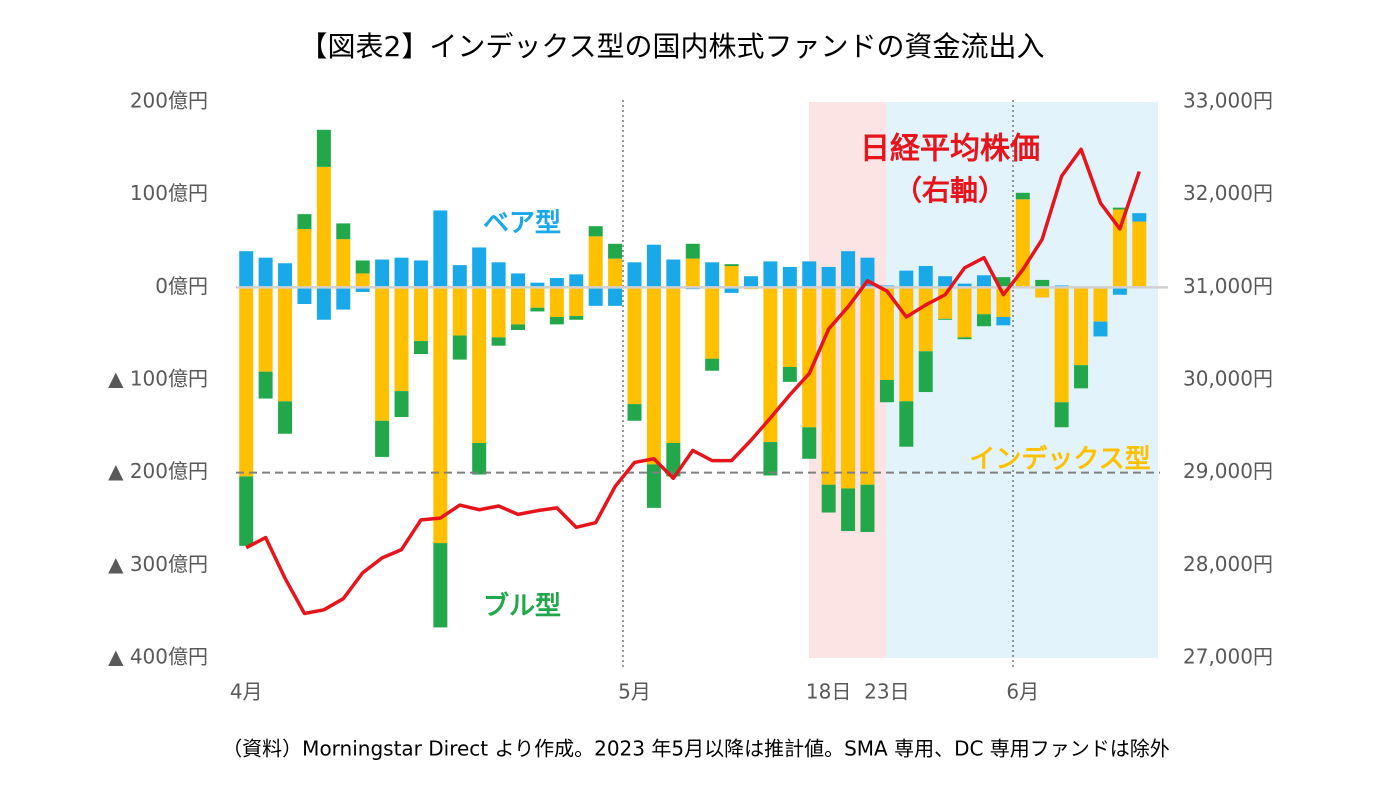  Describe the element at coordinates (1228, 101) in the screenshot. I see `y2-tick-label: 33,000円` at that location.